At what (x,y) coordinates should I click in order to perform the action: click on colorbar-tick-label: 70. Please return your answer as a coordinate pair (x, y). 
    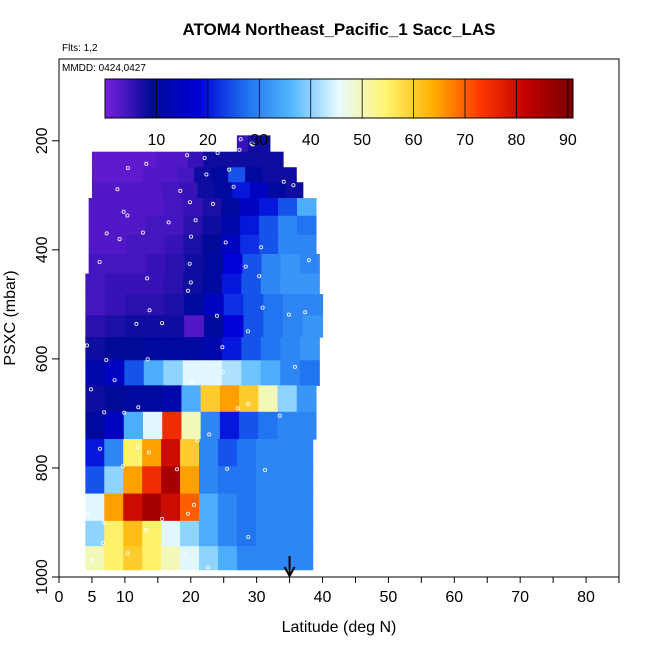
    Looking at the image, I should click on (465, 140).